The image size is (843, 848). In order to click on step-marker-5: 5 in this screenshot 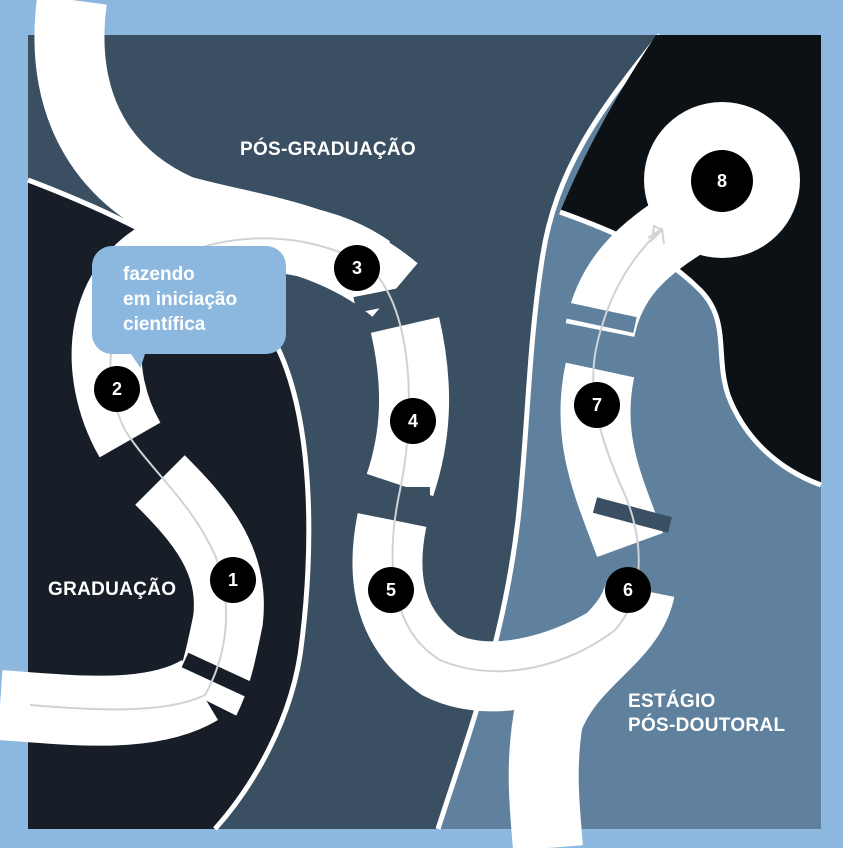, I will do `click(391, 590)`.